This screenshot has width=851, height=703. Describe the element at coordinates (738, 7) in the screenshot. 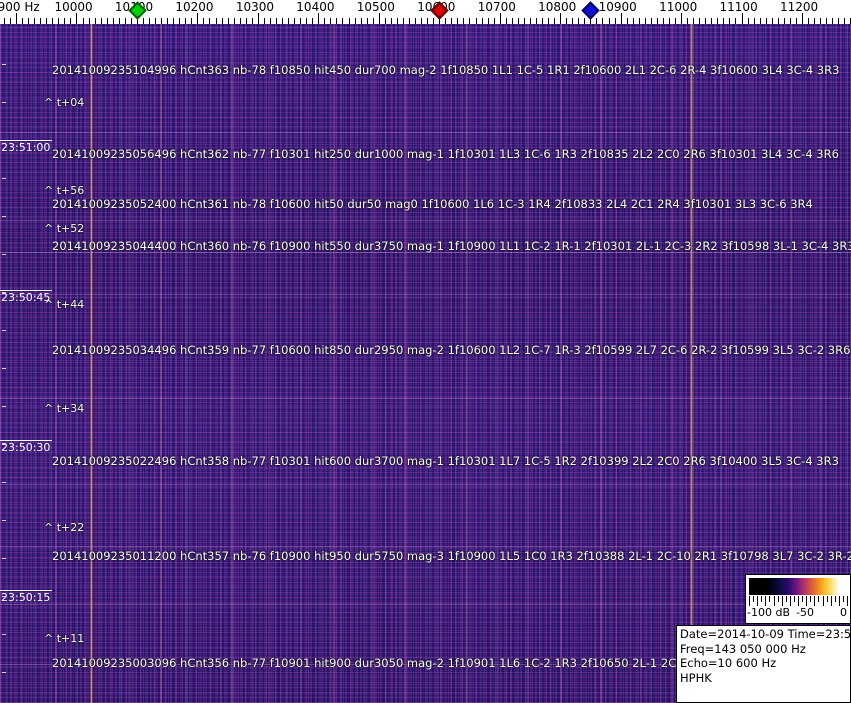

I see `freq-tick-label: 11100` at that location.